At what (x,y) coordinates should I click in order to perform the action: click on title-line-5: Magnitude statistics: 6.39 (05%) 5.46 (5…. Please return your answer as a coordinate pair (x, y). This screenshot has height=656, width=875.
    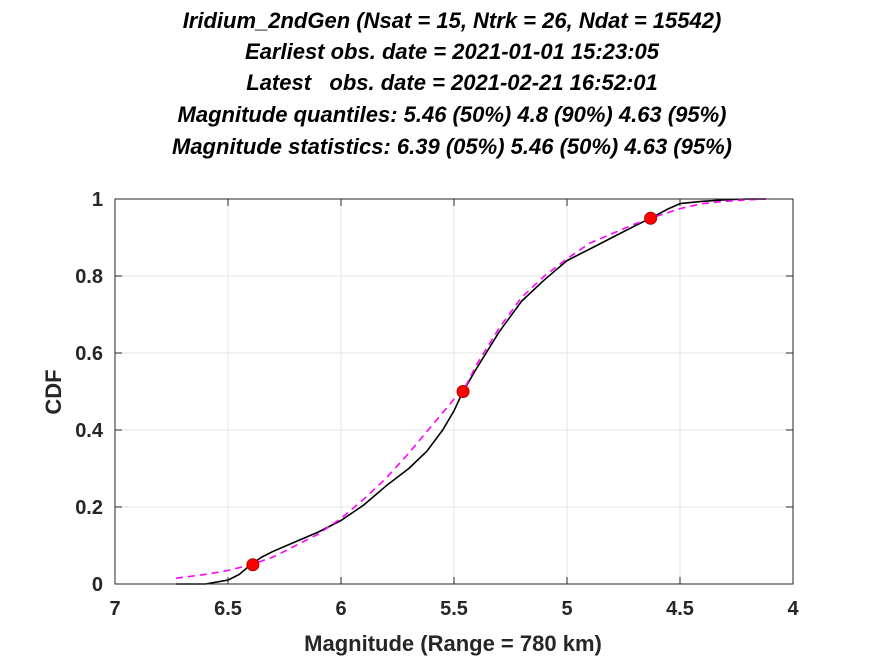
    Looking at the image, I should click on (452, 146).